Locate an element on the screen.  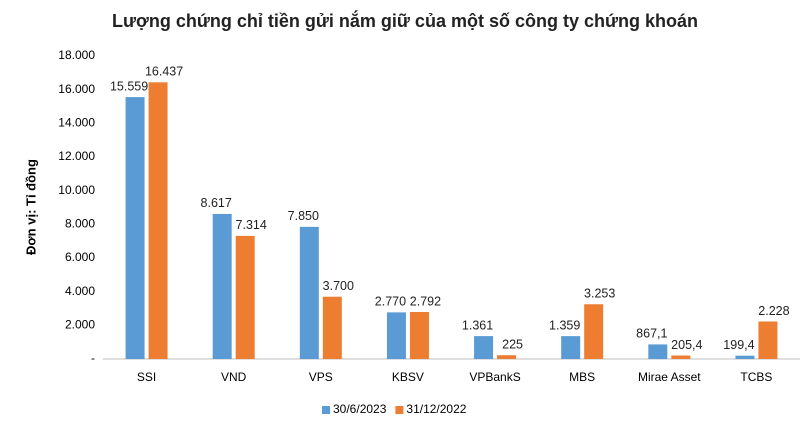
data-label: 1.361 is located at coordinates (477, 325).